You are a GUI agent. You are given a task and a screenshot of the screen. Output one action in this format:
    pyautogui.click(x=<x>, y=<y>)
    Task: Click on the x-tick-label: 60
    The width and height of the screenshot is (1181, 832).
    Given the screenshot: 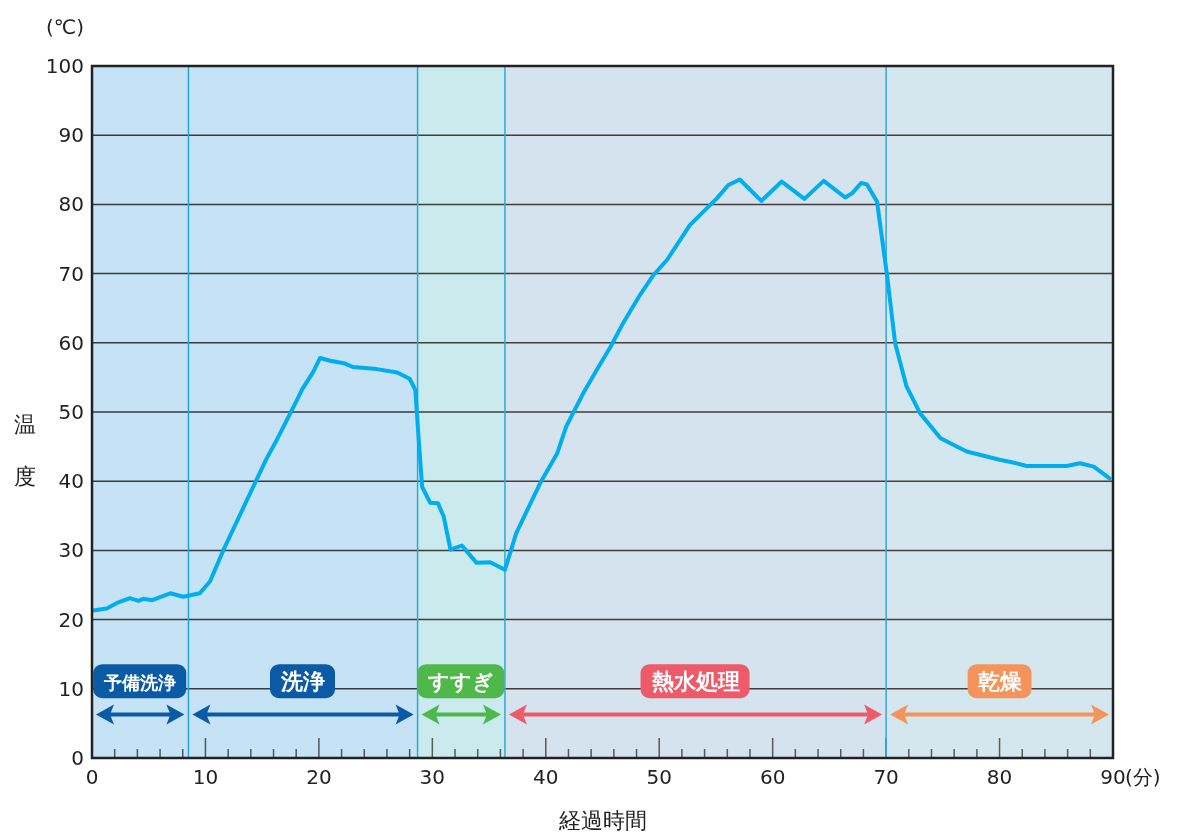 What is the action you would take?
    pyautogui.click(x=772, y=777)
    